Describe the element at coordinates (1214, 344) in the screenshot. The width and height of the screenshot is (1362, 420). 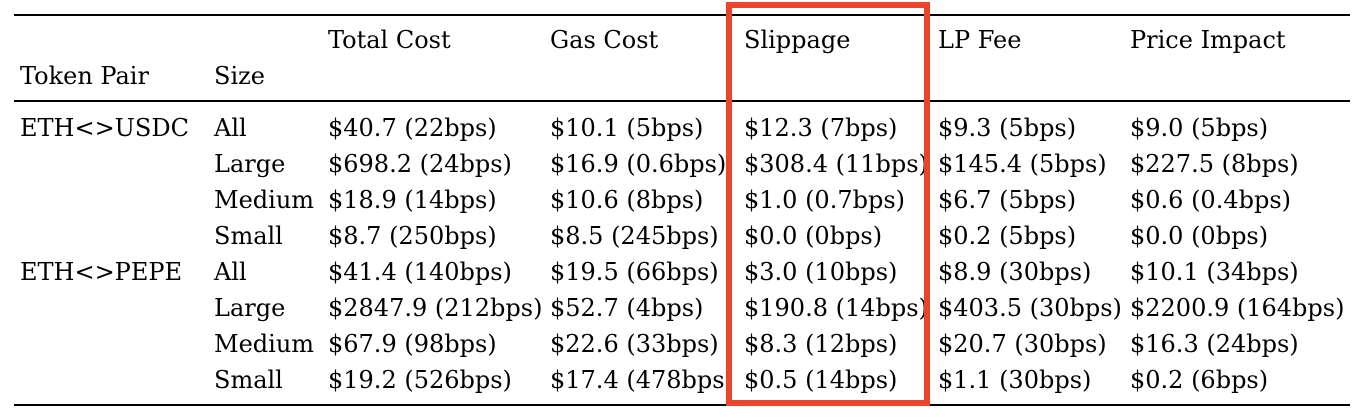
I see `row-price-impact: $16.3 (24bps)` at that location.